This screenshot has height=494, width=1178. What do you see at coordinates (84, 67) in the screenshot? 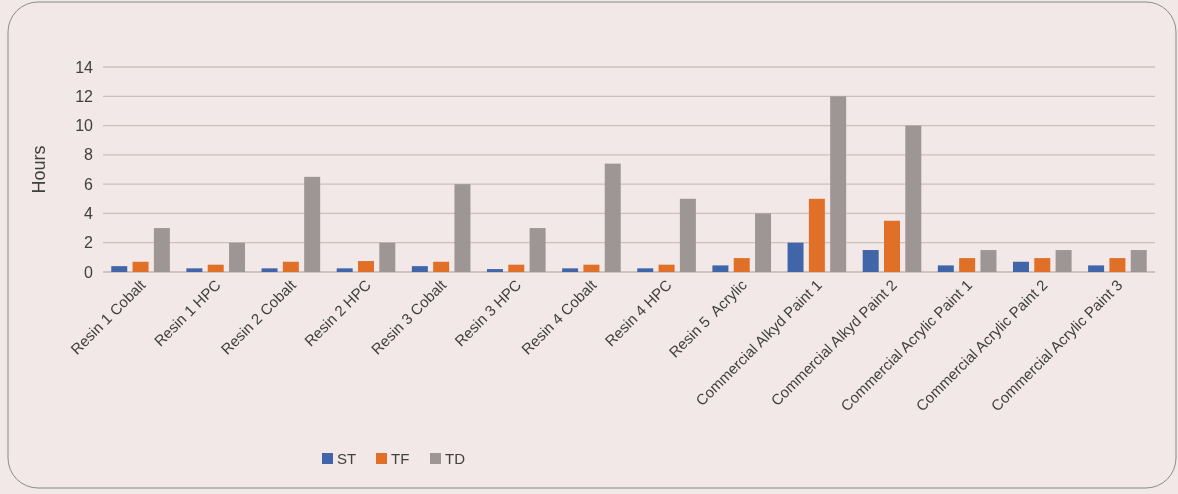
I see `y-tick-label: 14` at bounding box center [84, 67].